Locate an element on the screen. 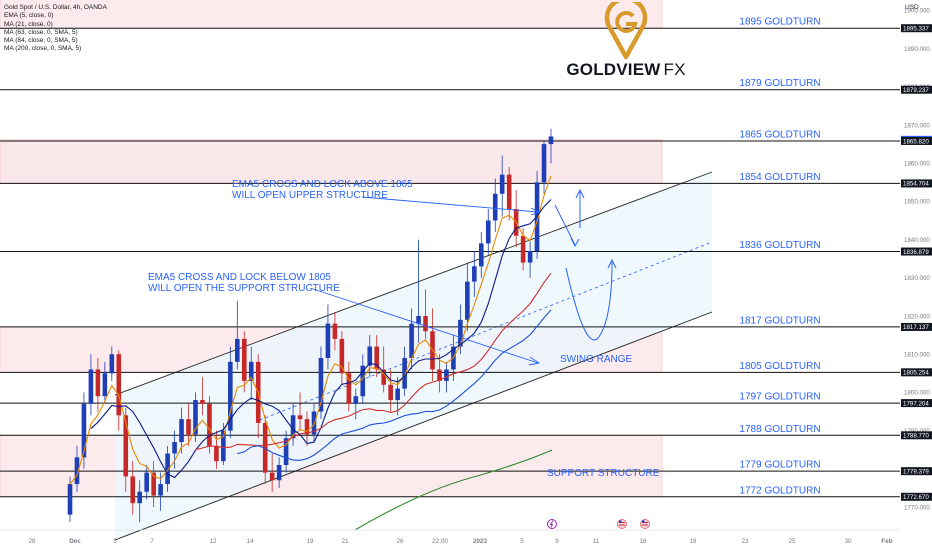 Image resolution: width=932 pixels, height=555 pixels. goldturn-label-10: 1779 GOLDTURN is located at coordinates (779, 465).